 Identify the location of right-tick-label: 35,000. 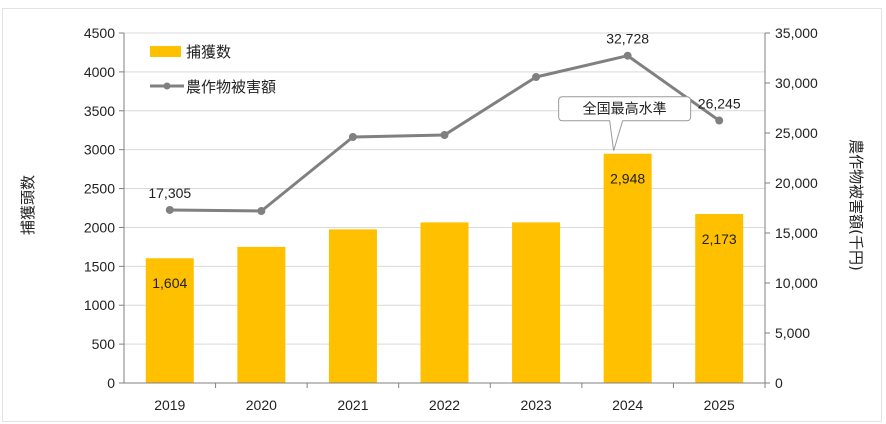
(796, 33).